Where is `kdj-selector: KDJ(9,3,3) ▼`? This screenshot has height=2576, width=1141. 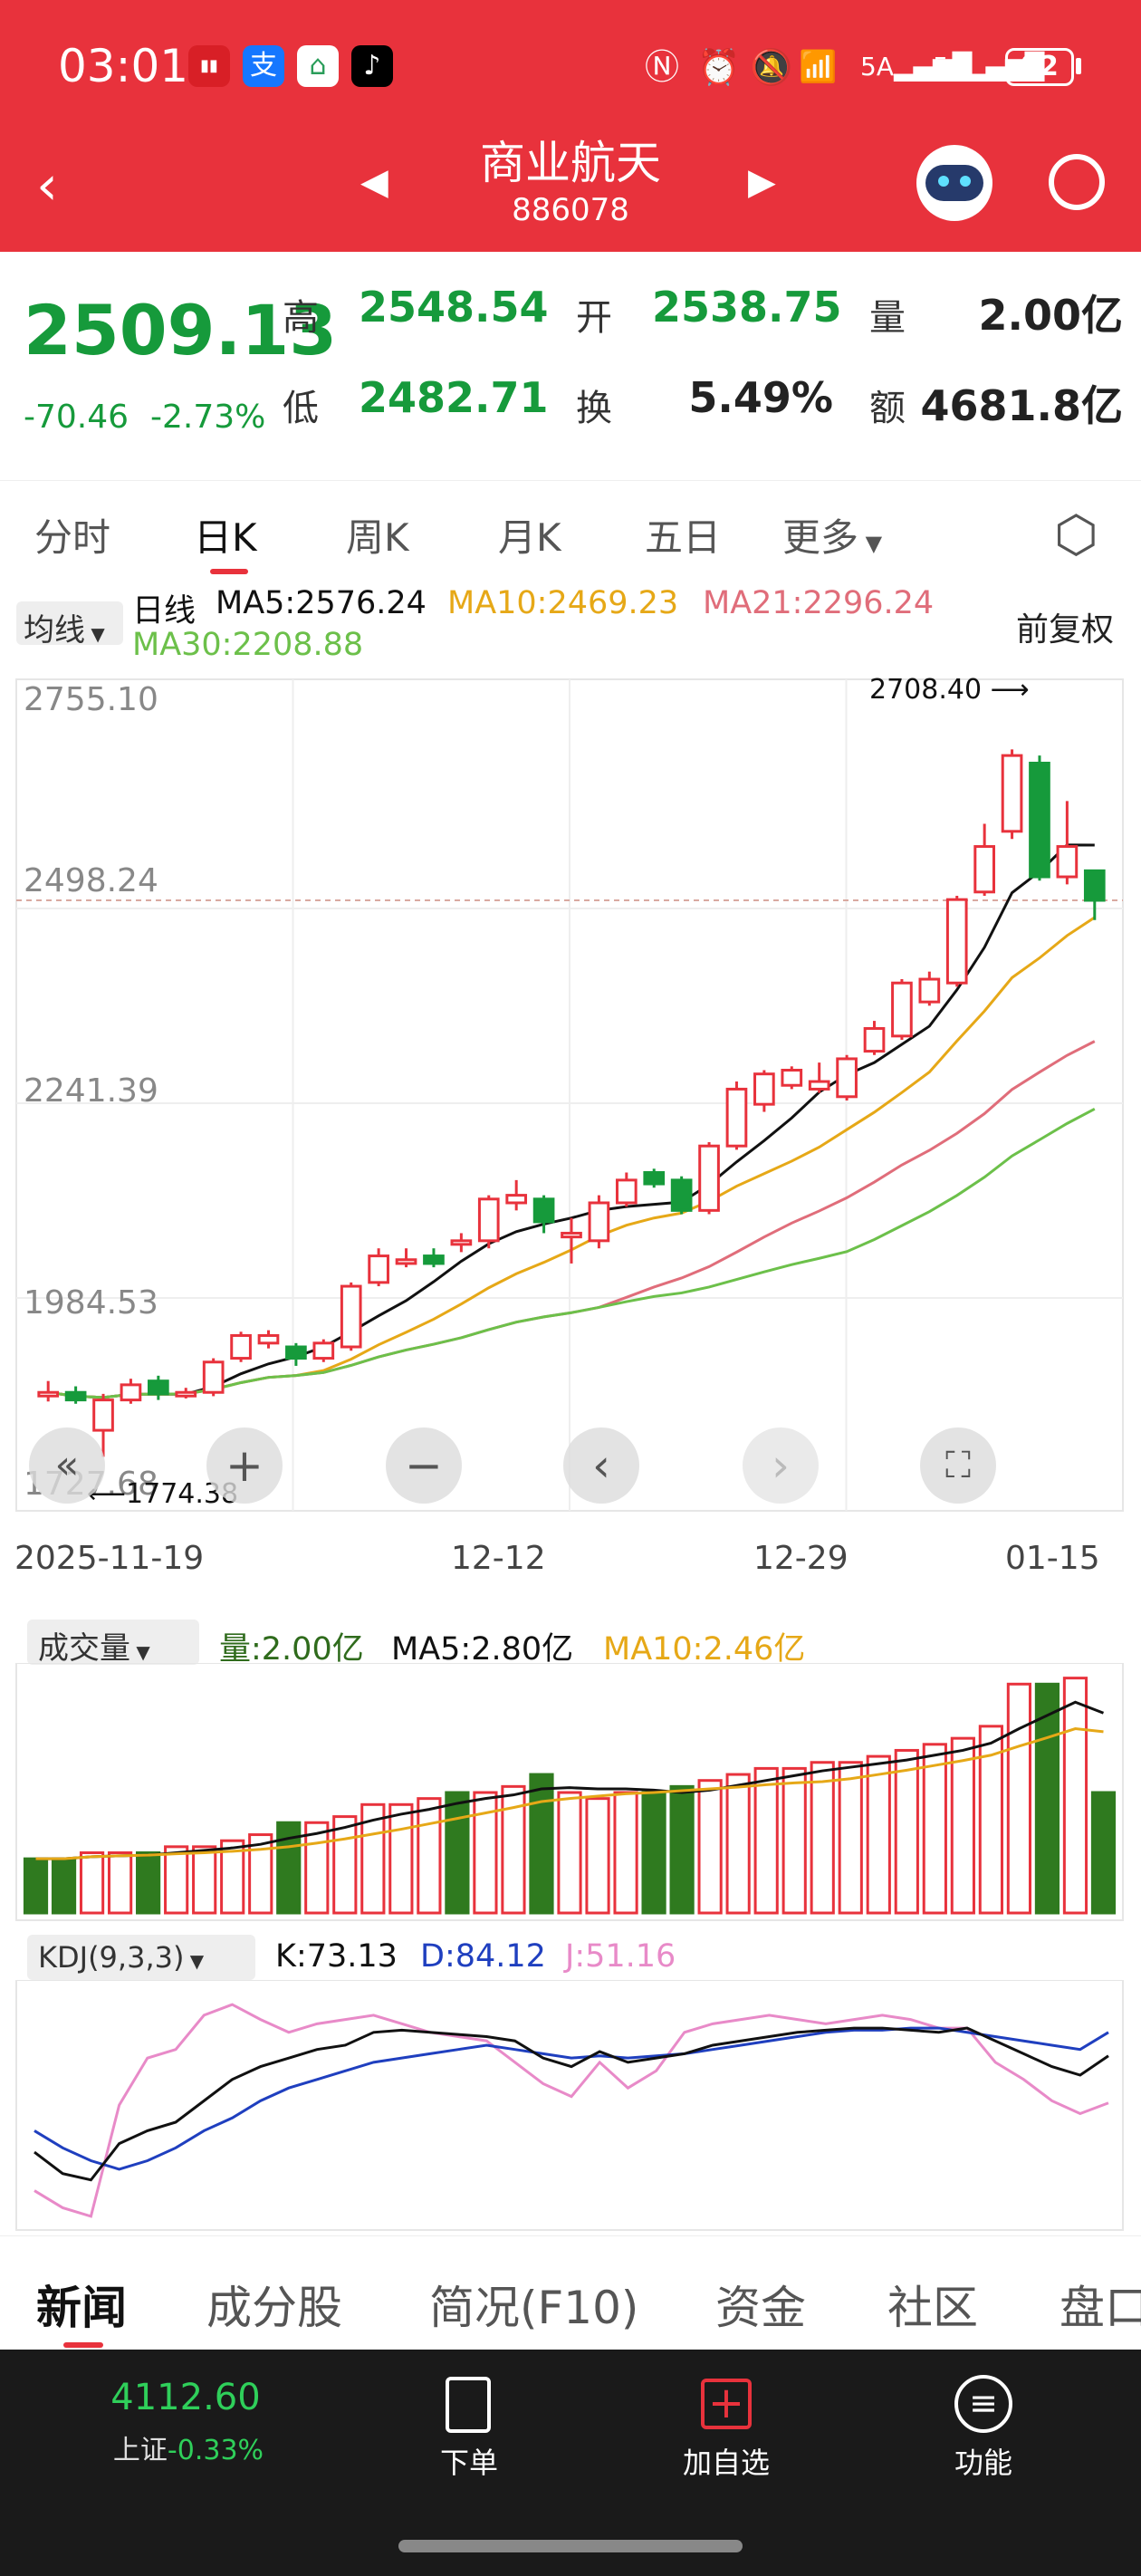 kdj-selector: KDJ(9,3,3) ▼ is located at coordinates (141, 1957).